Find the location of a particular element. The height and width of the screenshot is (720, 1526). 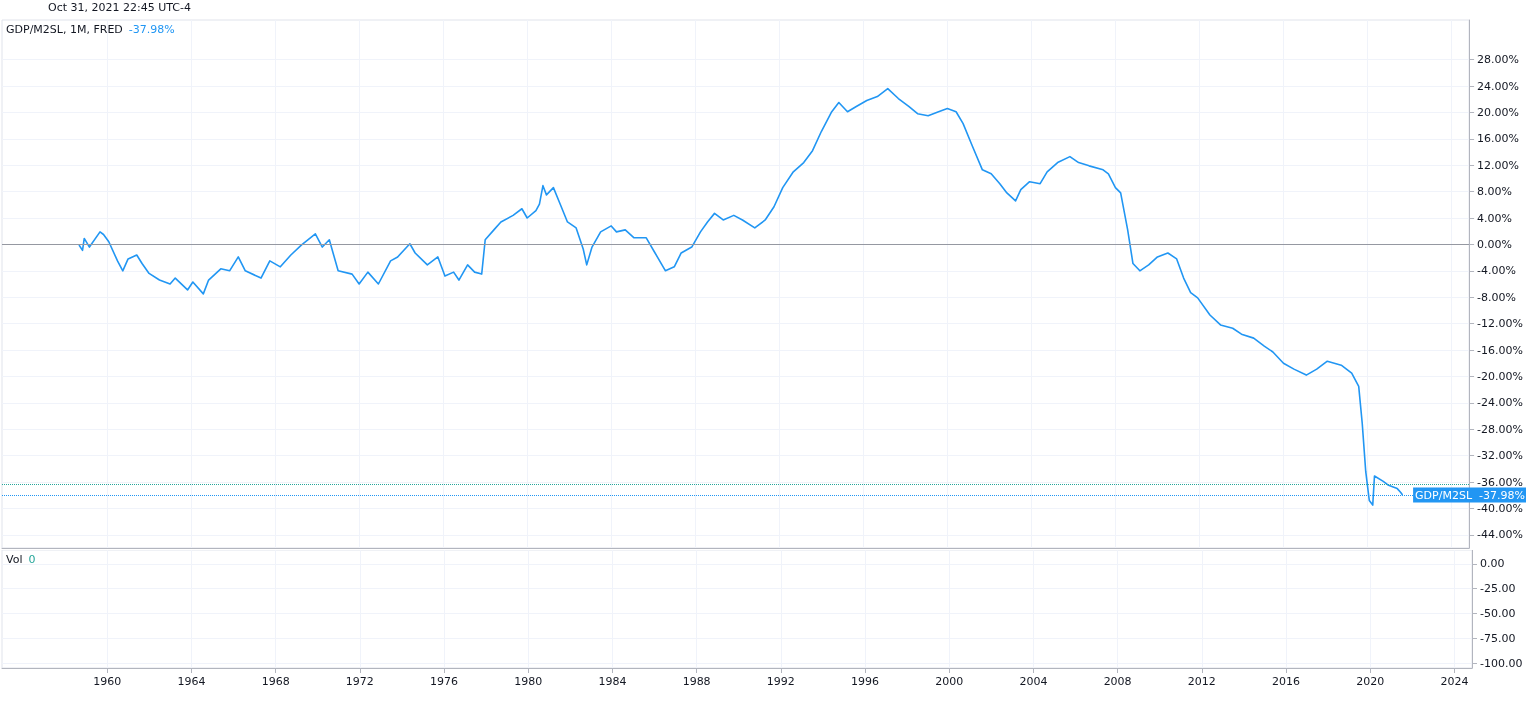

x-tick-label: 2000 is located at coordinates (949, 681).